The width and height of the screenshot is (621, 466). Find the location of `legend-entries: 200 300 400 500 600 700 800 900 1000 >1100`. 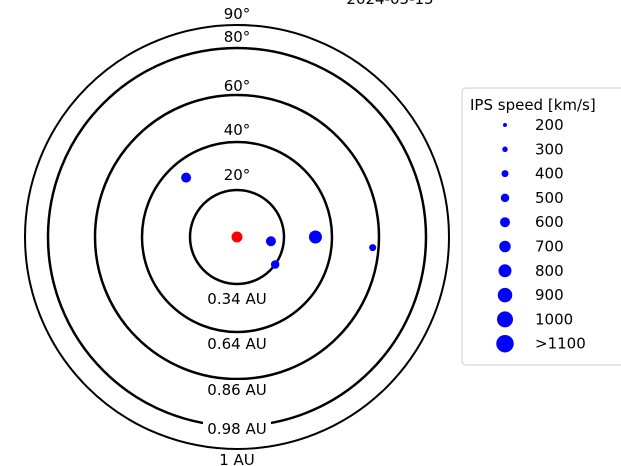

legend-entries: 200 300 400 500 600 700 800 900 1000 >1100 is located at coordinates (541, 234).